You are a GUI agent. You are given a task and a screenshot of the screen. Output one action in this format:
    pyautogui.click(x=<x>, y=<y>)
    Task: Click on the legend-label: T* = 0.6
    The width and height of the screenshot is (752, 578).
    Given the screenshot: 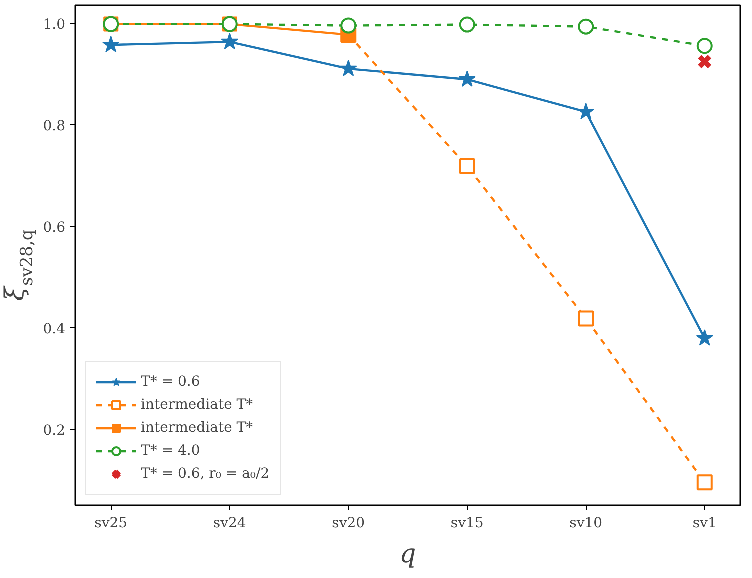 What is the action you would take?
    pyautogui.click(x=170, y=382)
    